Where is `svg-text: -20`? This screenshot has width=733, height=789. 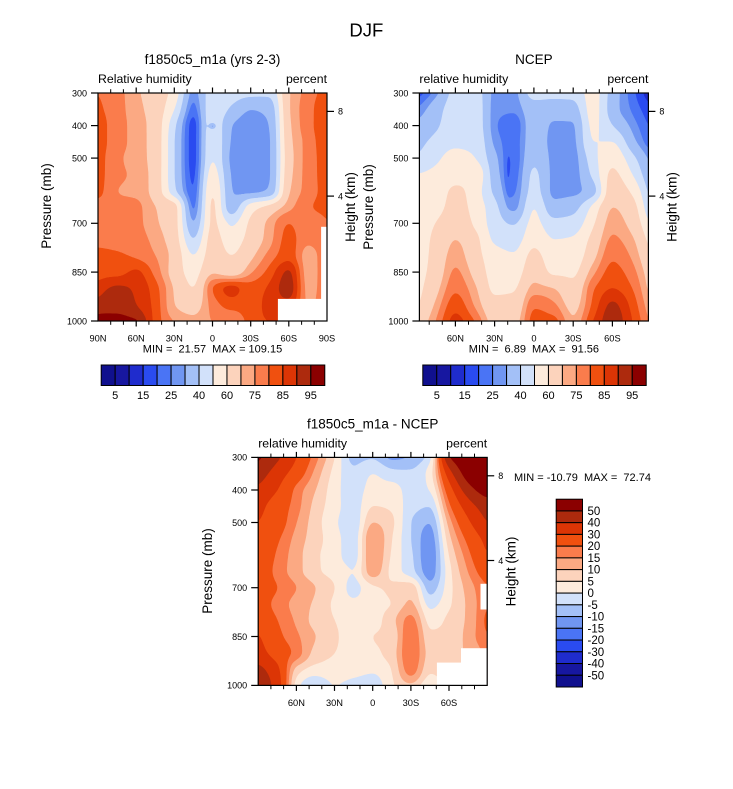
svg-text: -20 is located at coordinates (596, 641).